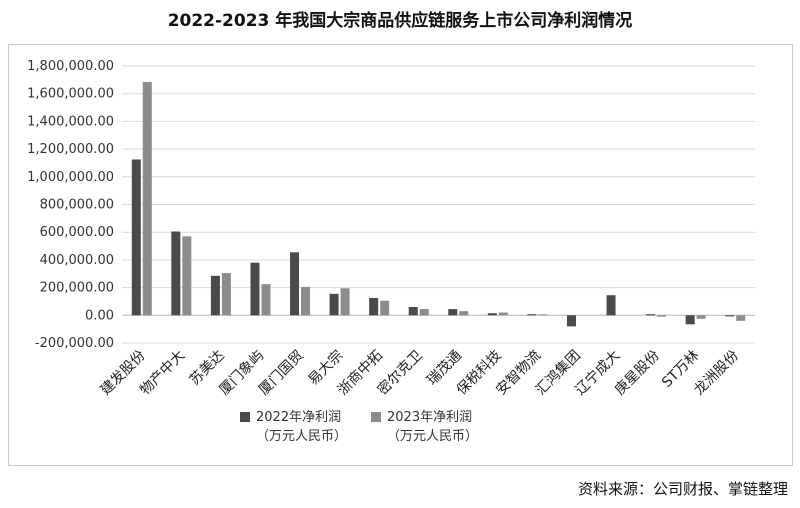 This screenshot has height=508, width=800. I want to click on legend-item-2022: 2022年净利润 （万元人民币）, so click(293, 427).